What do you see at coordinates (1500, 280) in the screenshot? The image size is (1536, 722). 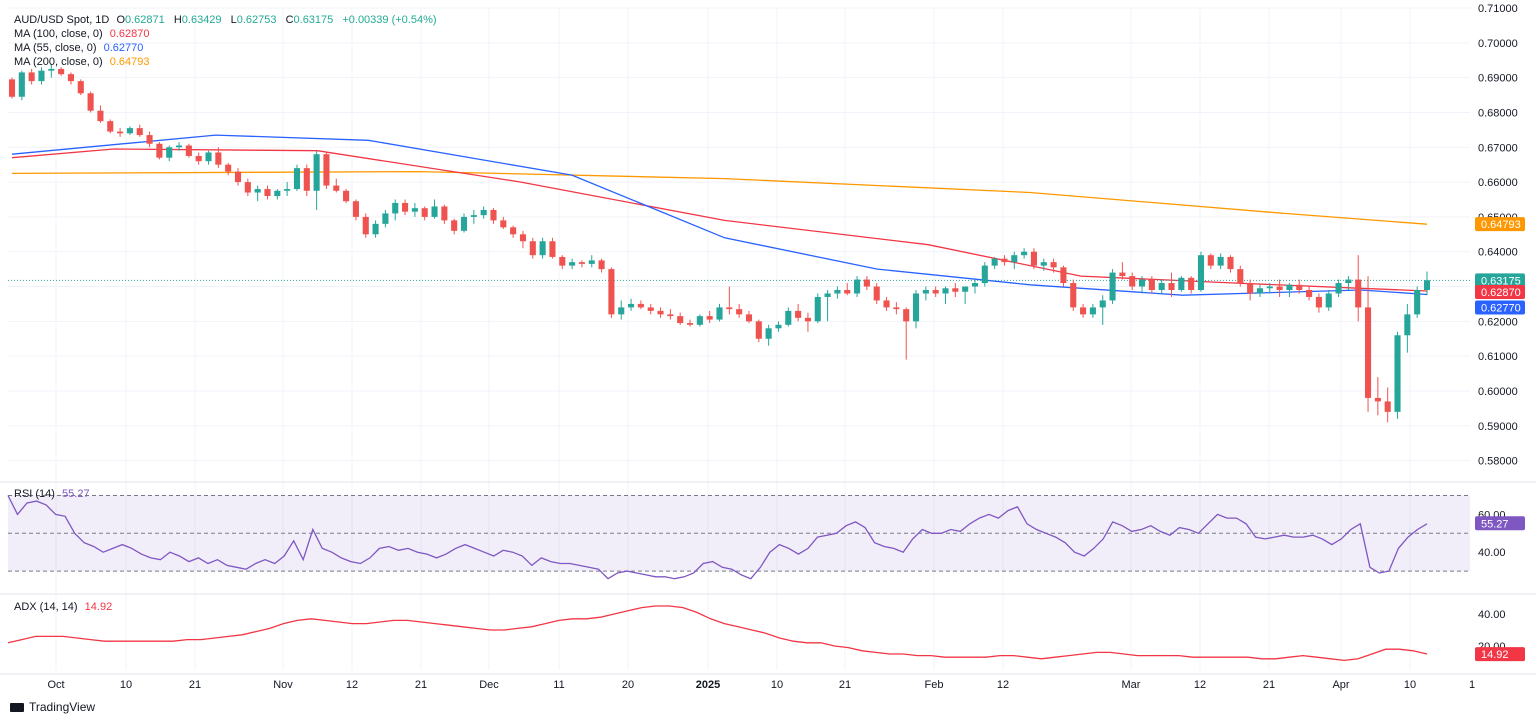 I see `last-price-badge: 0.63175` at bounding box center [1500, 280].